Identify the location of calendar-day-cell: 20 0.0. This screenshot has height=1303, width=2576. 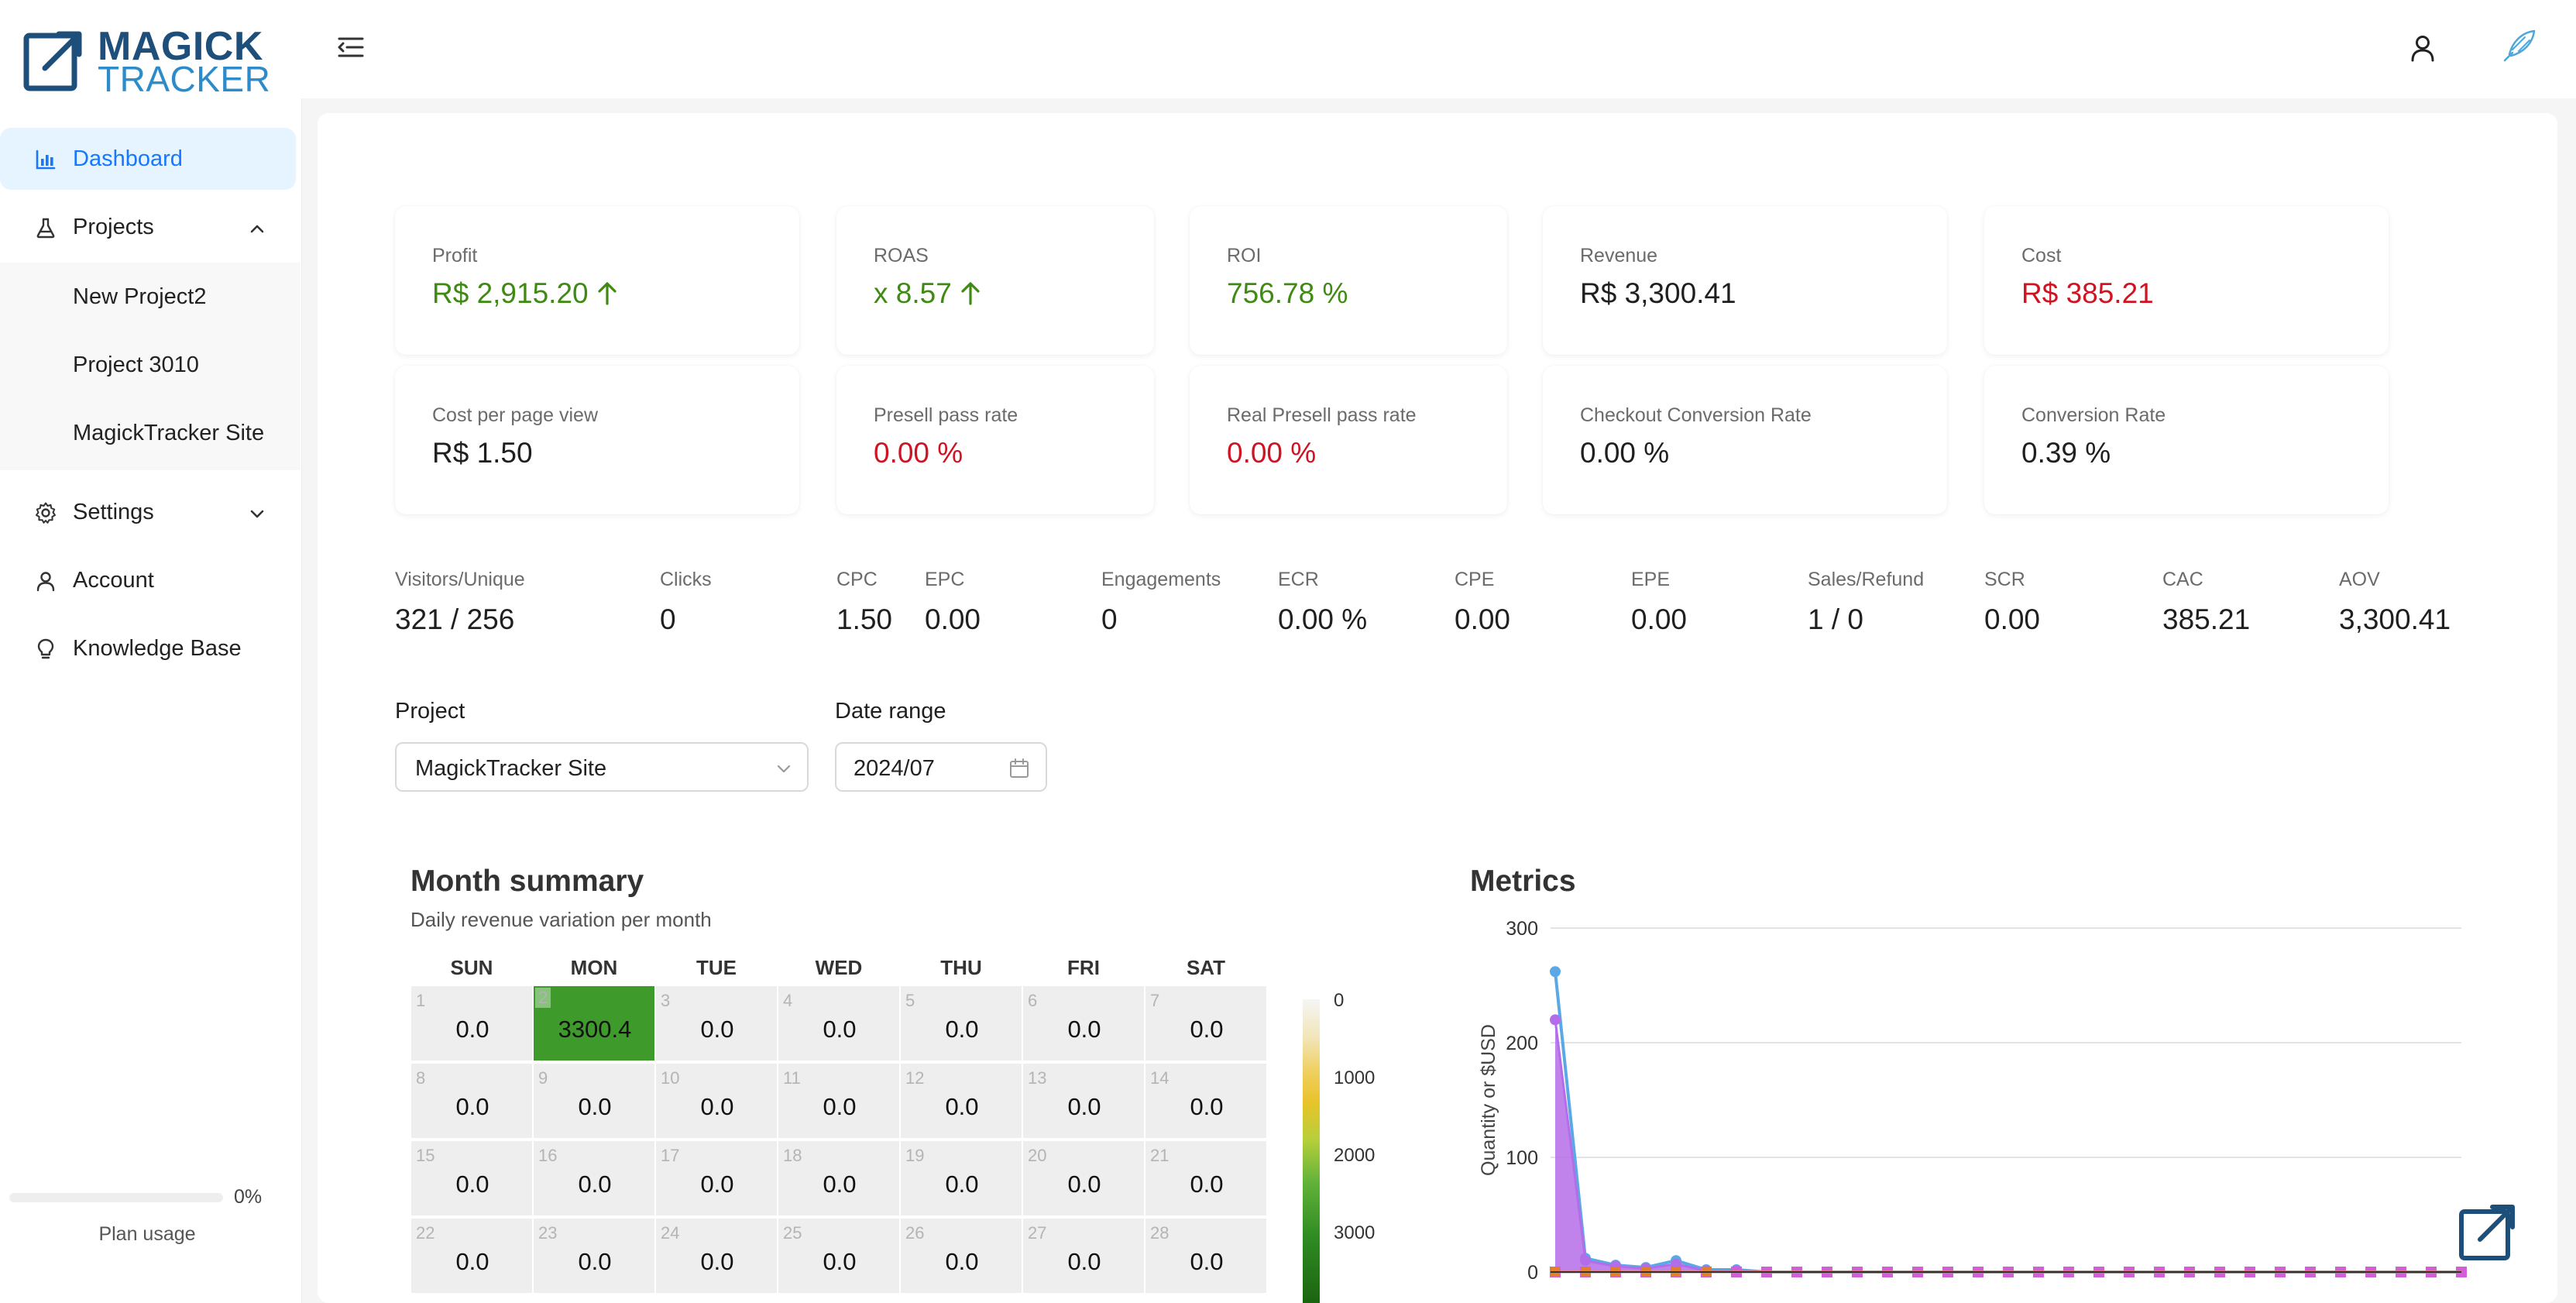
(1083, 1178).